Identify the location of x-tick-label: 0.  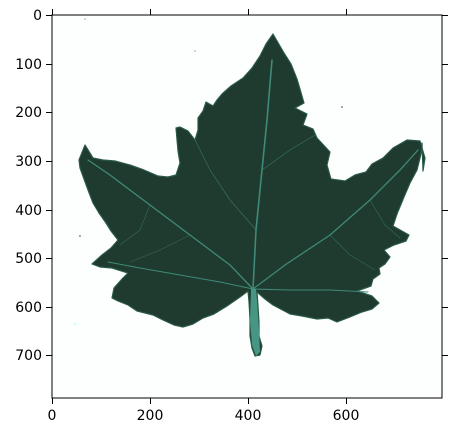
(52, 416).